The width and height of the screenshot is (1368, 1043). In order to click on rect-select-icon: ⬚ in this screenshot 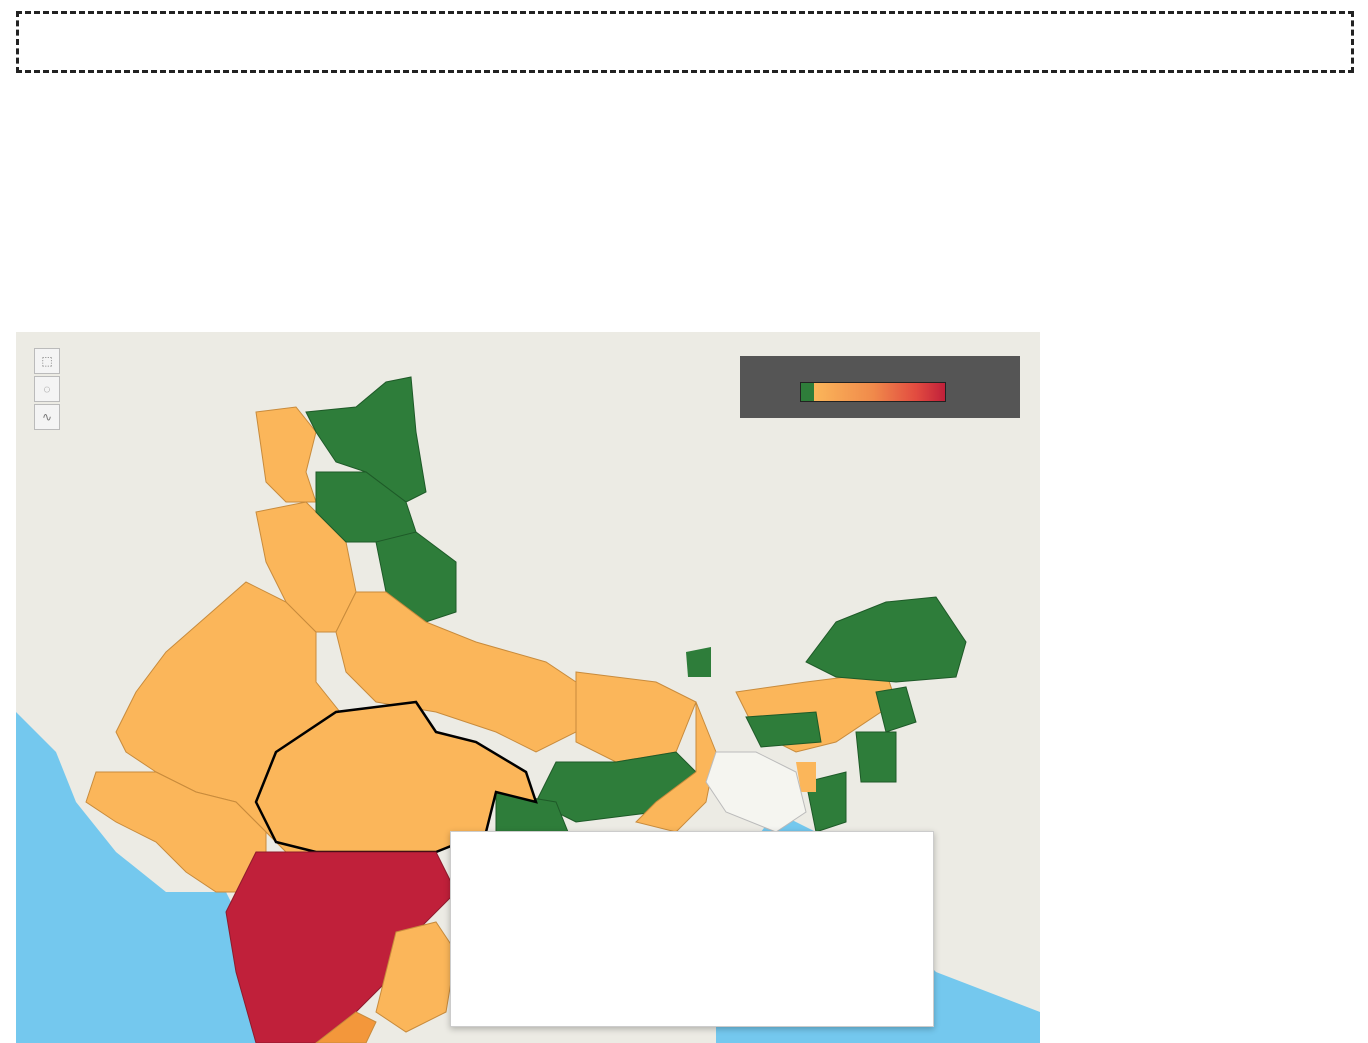, I will do `click(47, 361)`.